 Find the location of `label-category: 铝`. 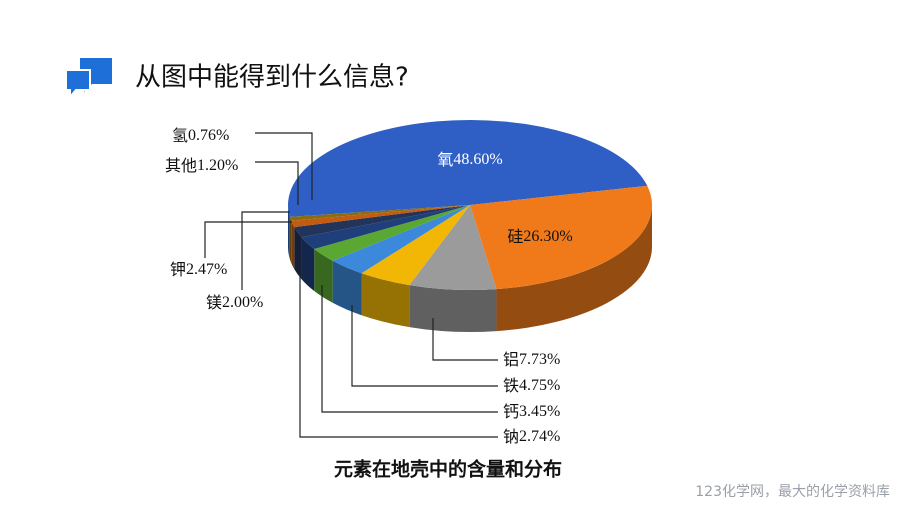

label-category: 铝 is located at coordinates (511, 359).